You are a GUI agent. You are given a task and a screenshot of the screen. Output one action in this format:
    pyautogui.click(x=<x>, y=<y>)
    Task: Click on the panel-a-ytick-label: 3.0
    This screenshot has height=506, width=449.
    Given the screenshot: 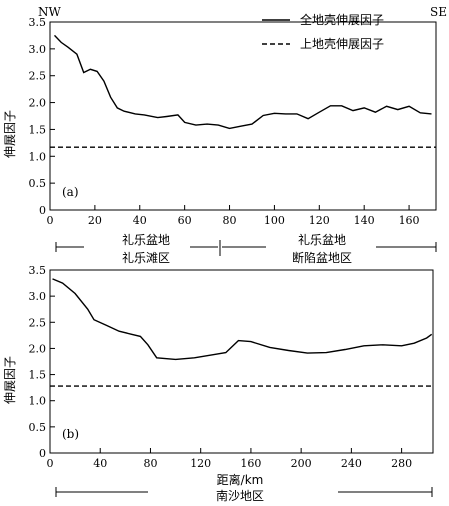 What is the action you would take?
    pyautogui.click(x=38, y=49)
    